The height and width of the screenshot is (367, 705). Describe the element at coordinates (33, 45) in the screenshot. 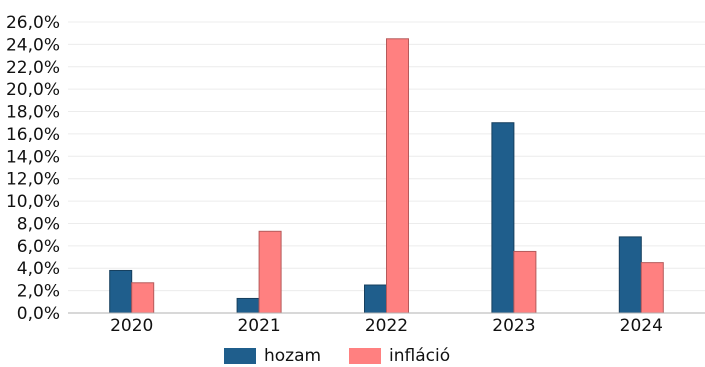

I see `y-tick-label: 24,0%` at that location.